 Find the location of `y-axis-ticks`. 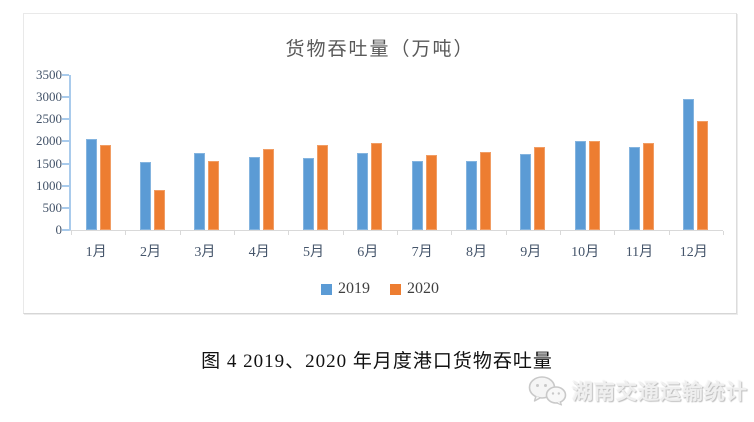

y-axis-ticks is located at coordinates (65, 152).